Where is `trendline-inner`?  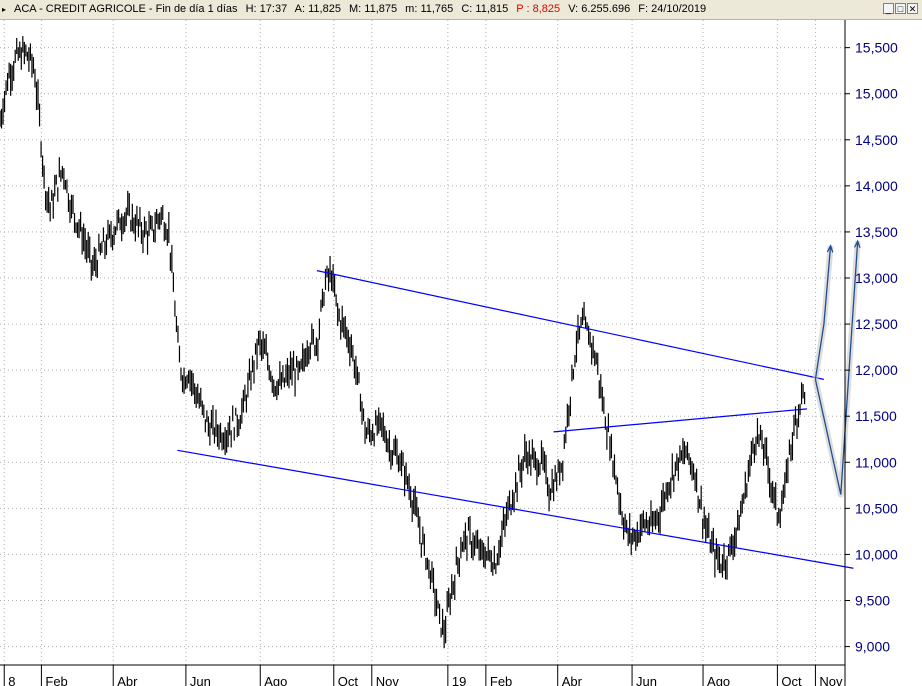
trendline-inner is located at coordinates (680, 420).